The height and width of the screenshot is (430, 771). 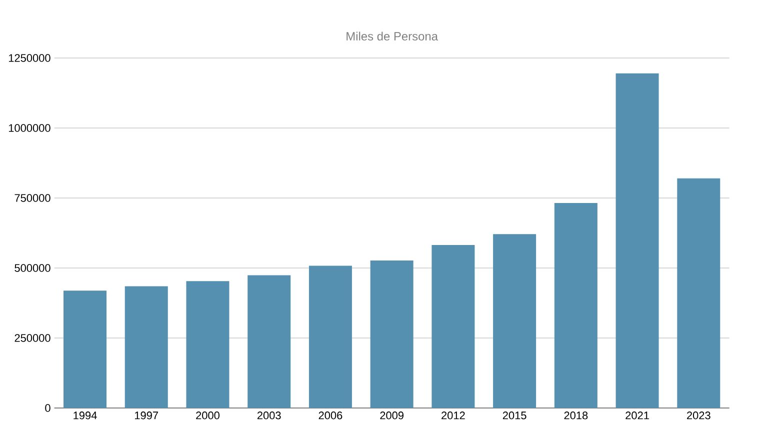 What do you see at coordinates (208, 416) in the screenshot?
I see `x-tick-label: 2000` at bounding box center [208, 416].